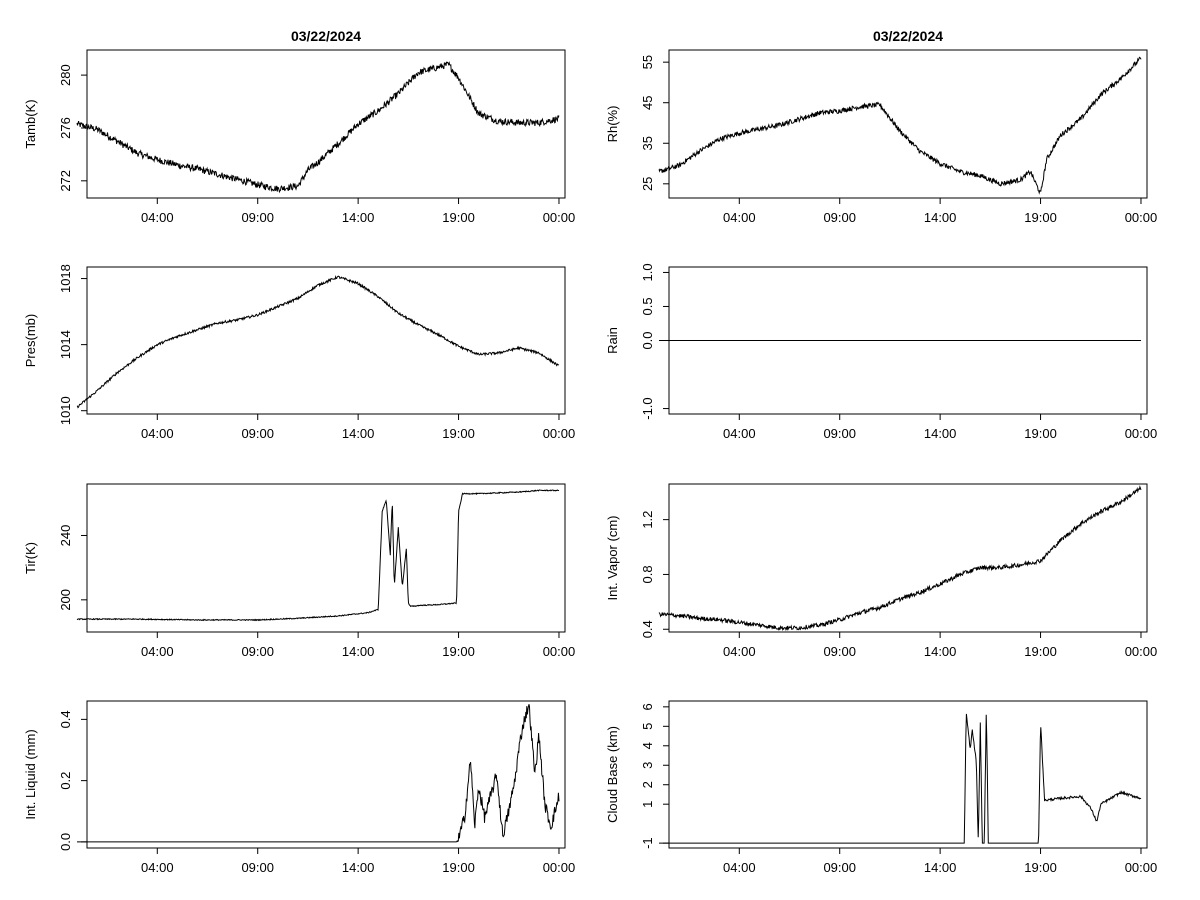 The width and height of the screenshot is (1200, 900). I want to click on y-tick-label: 276, so click(65, 128).